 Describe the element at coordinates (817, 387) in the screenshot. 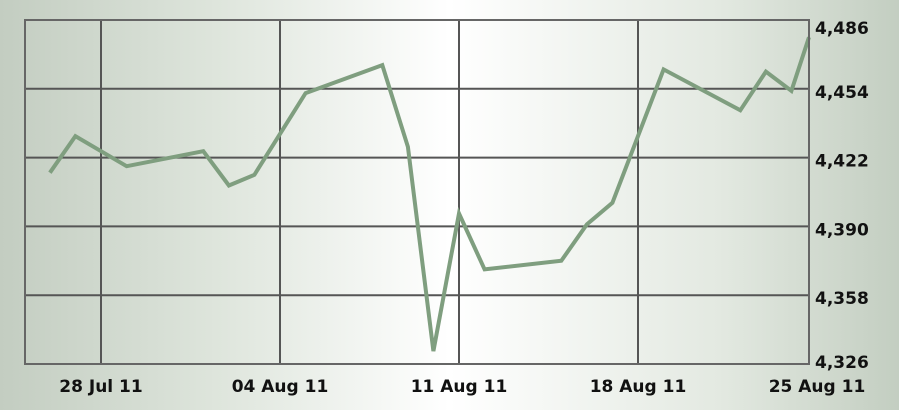

I see `x-tick-label: 25 Aug 11` at that location.